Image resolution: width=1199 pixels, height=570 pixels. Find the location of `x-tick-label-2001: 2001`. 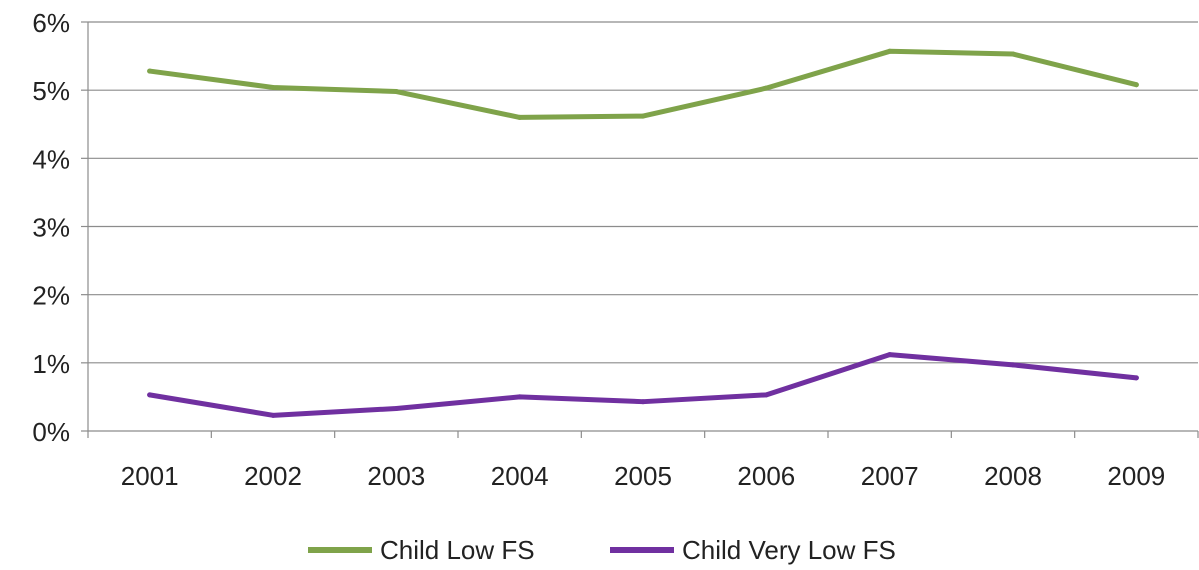

x-tick-label-2001: 2001 is located at coordinates (150, 476).